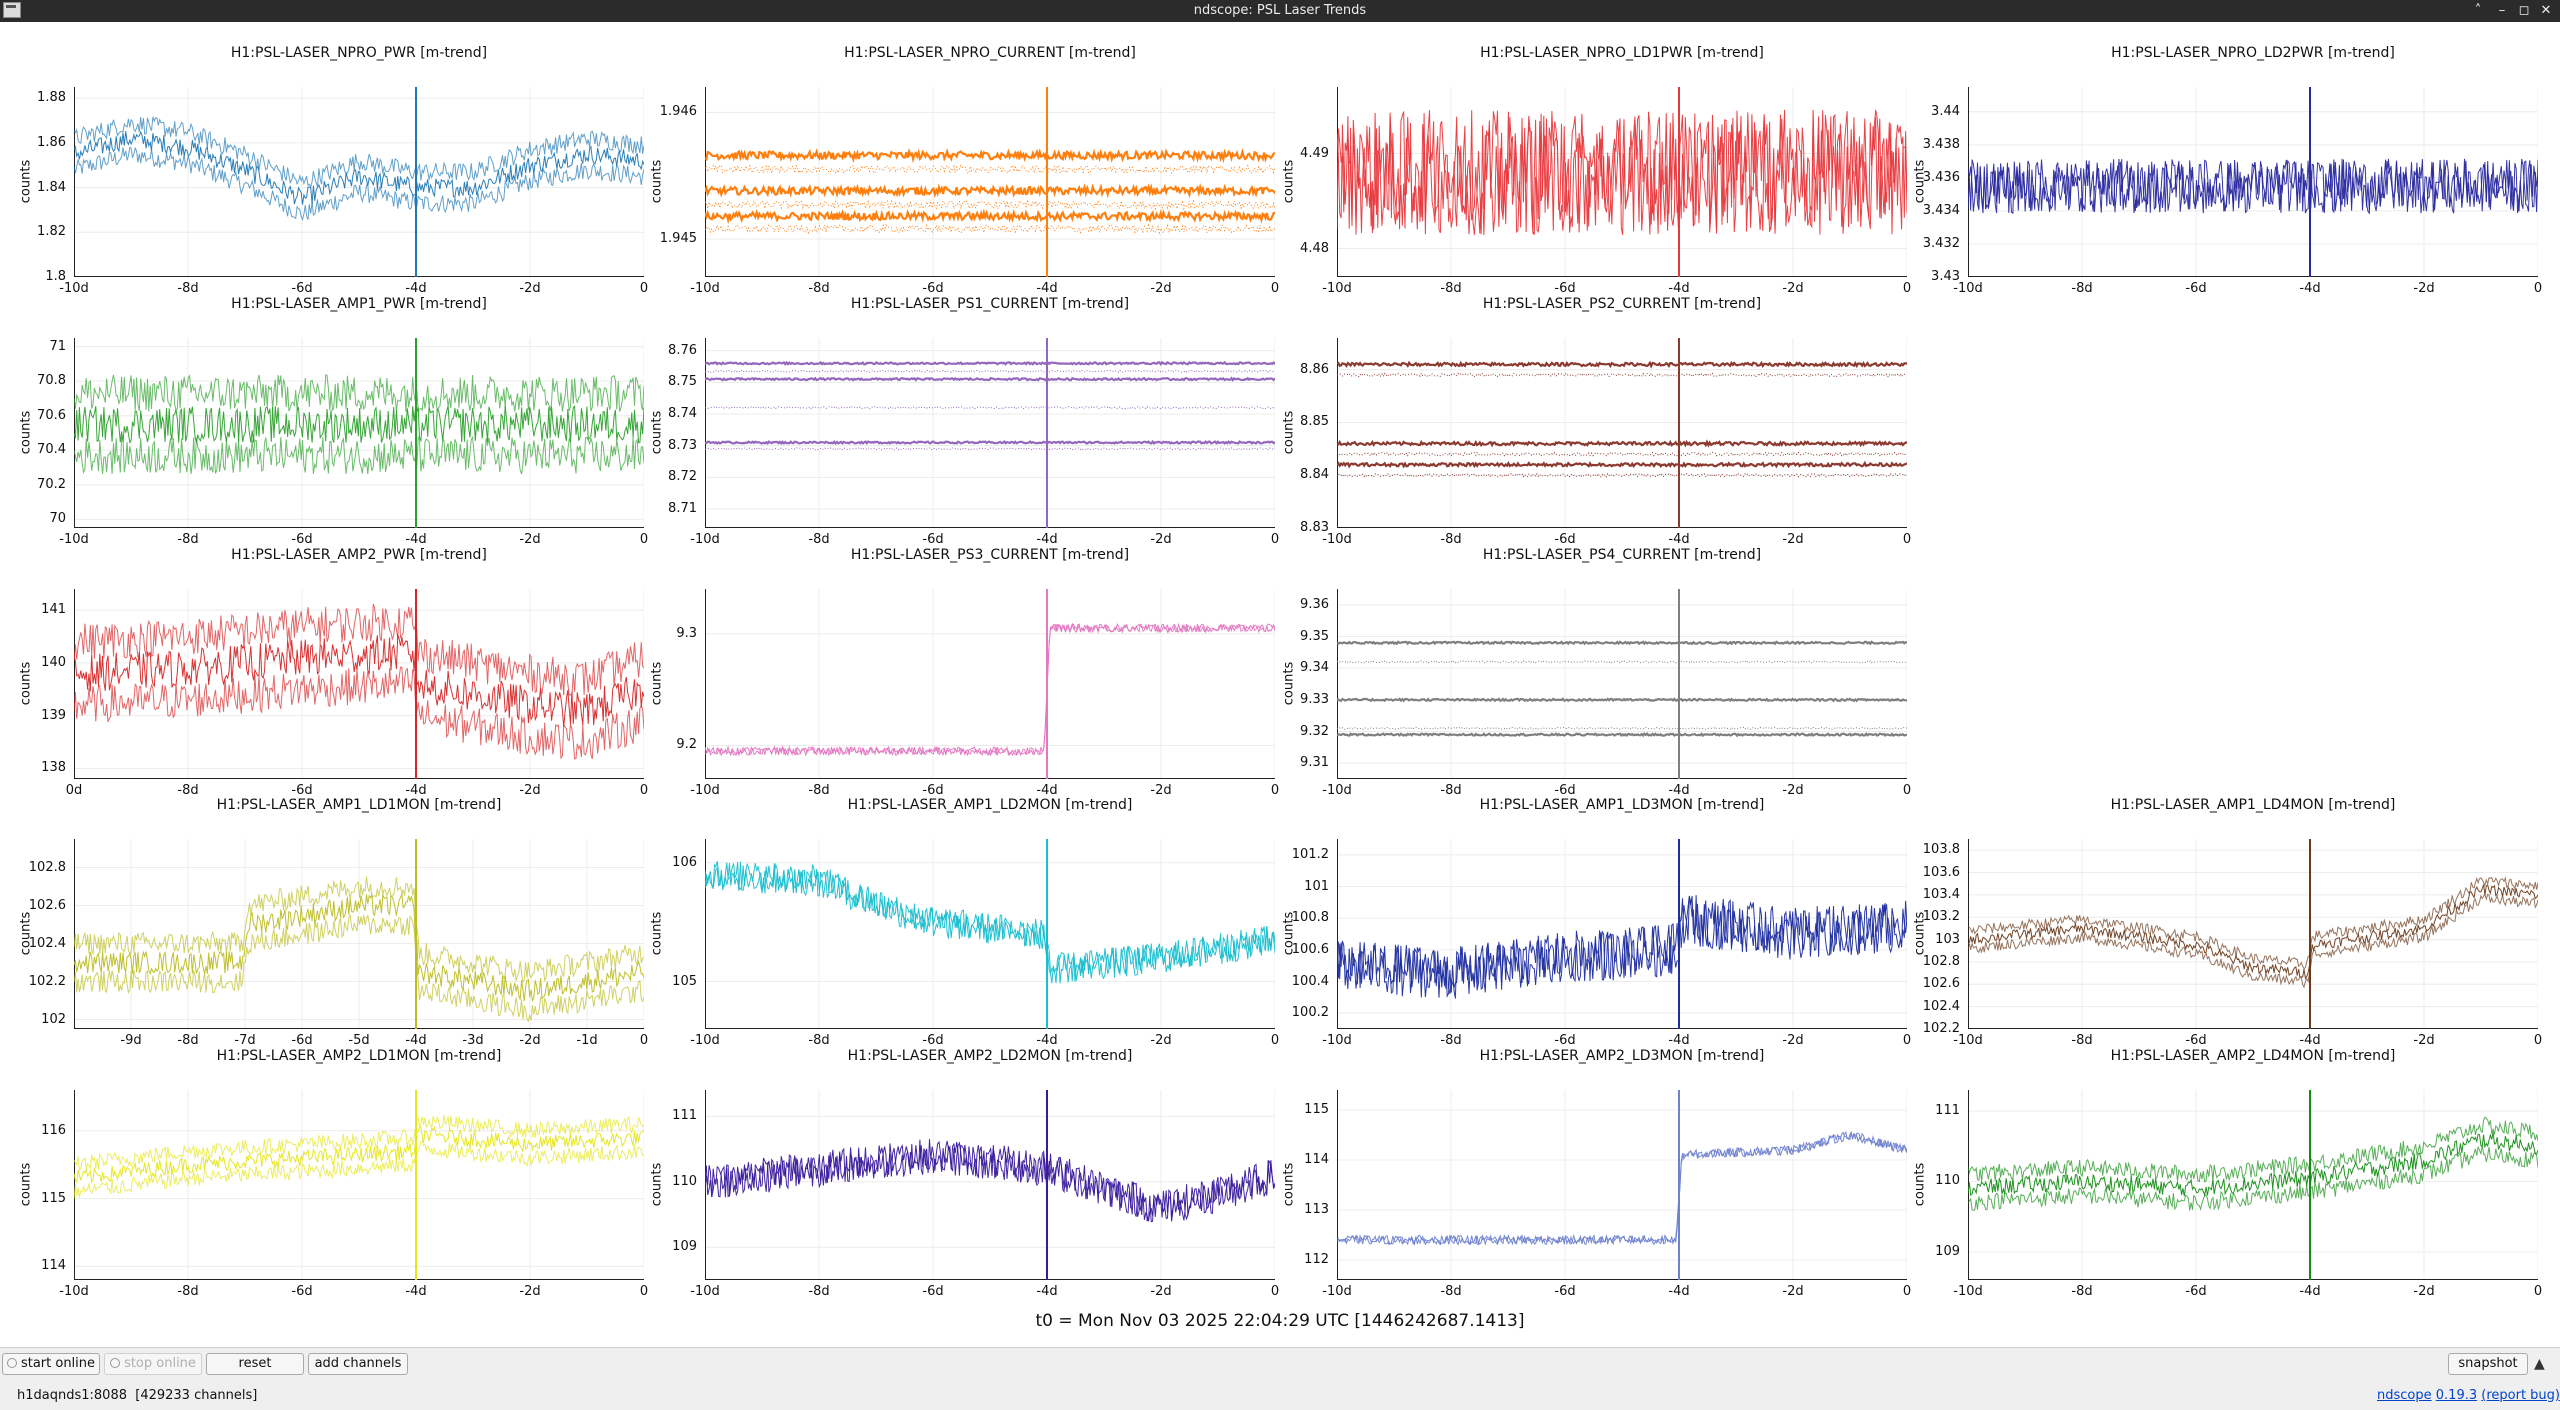 Image resolution: width=2560 pixels, height=1410 pixels. What do you see at coordinates (1941, 984) in the screenshot?
I see `y-tick-label: 102.6` at bounding box center [1941, 984].